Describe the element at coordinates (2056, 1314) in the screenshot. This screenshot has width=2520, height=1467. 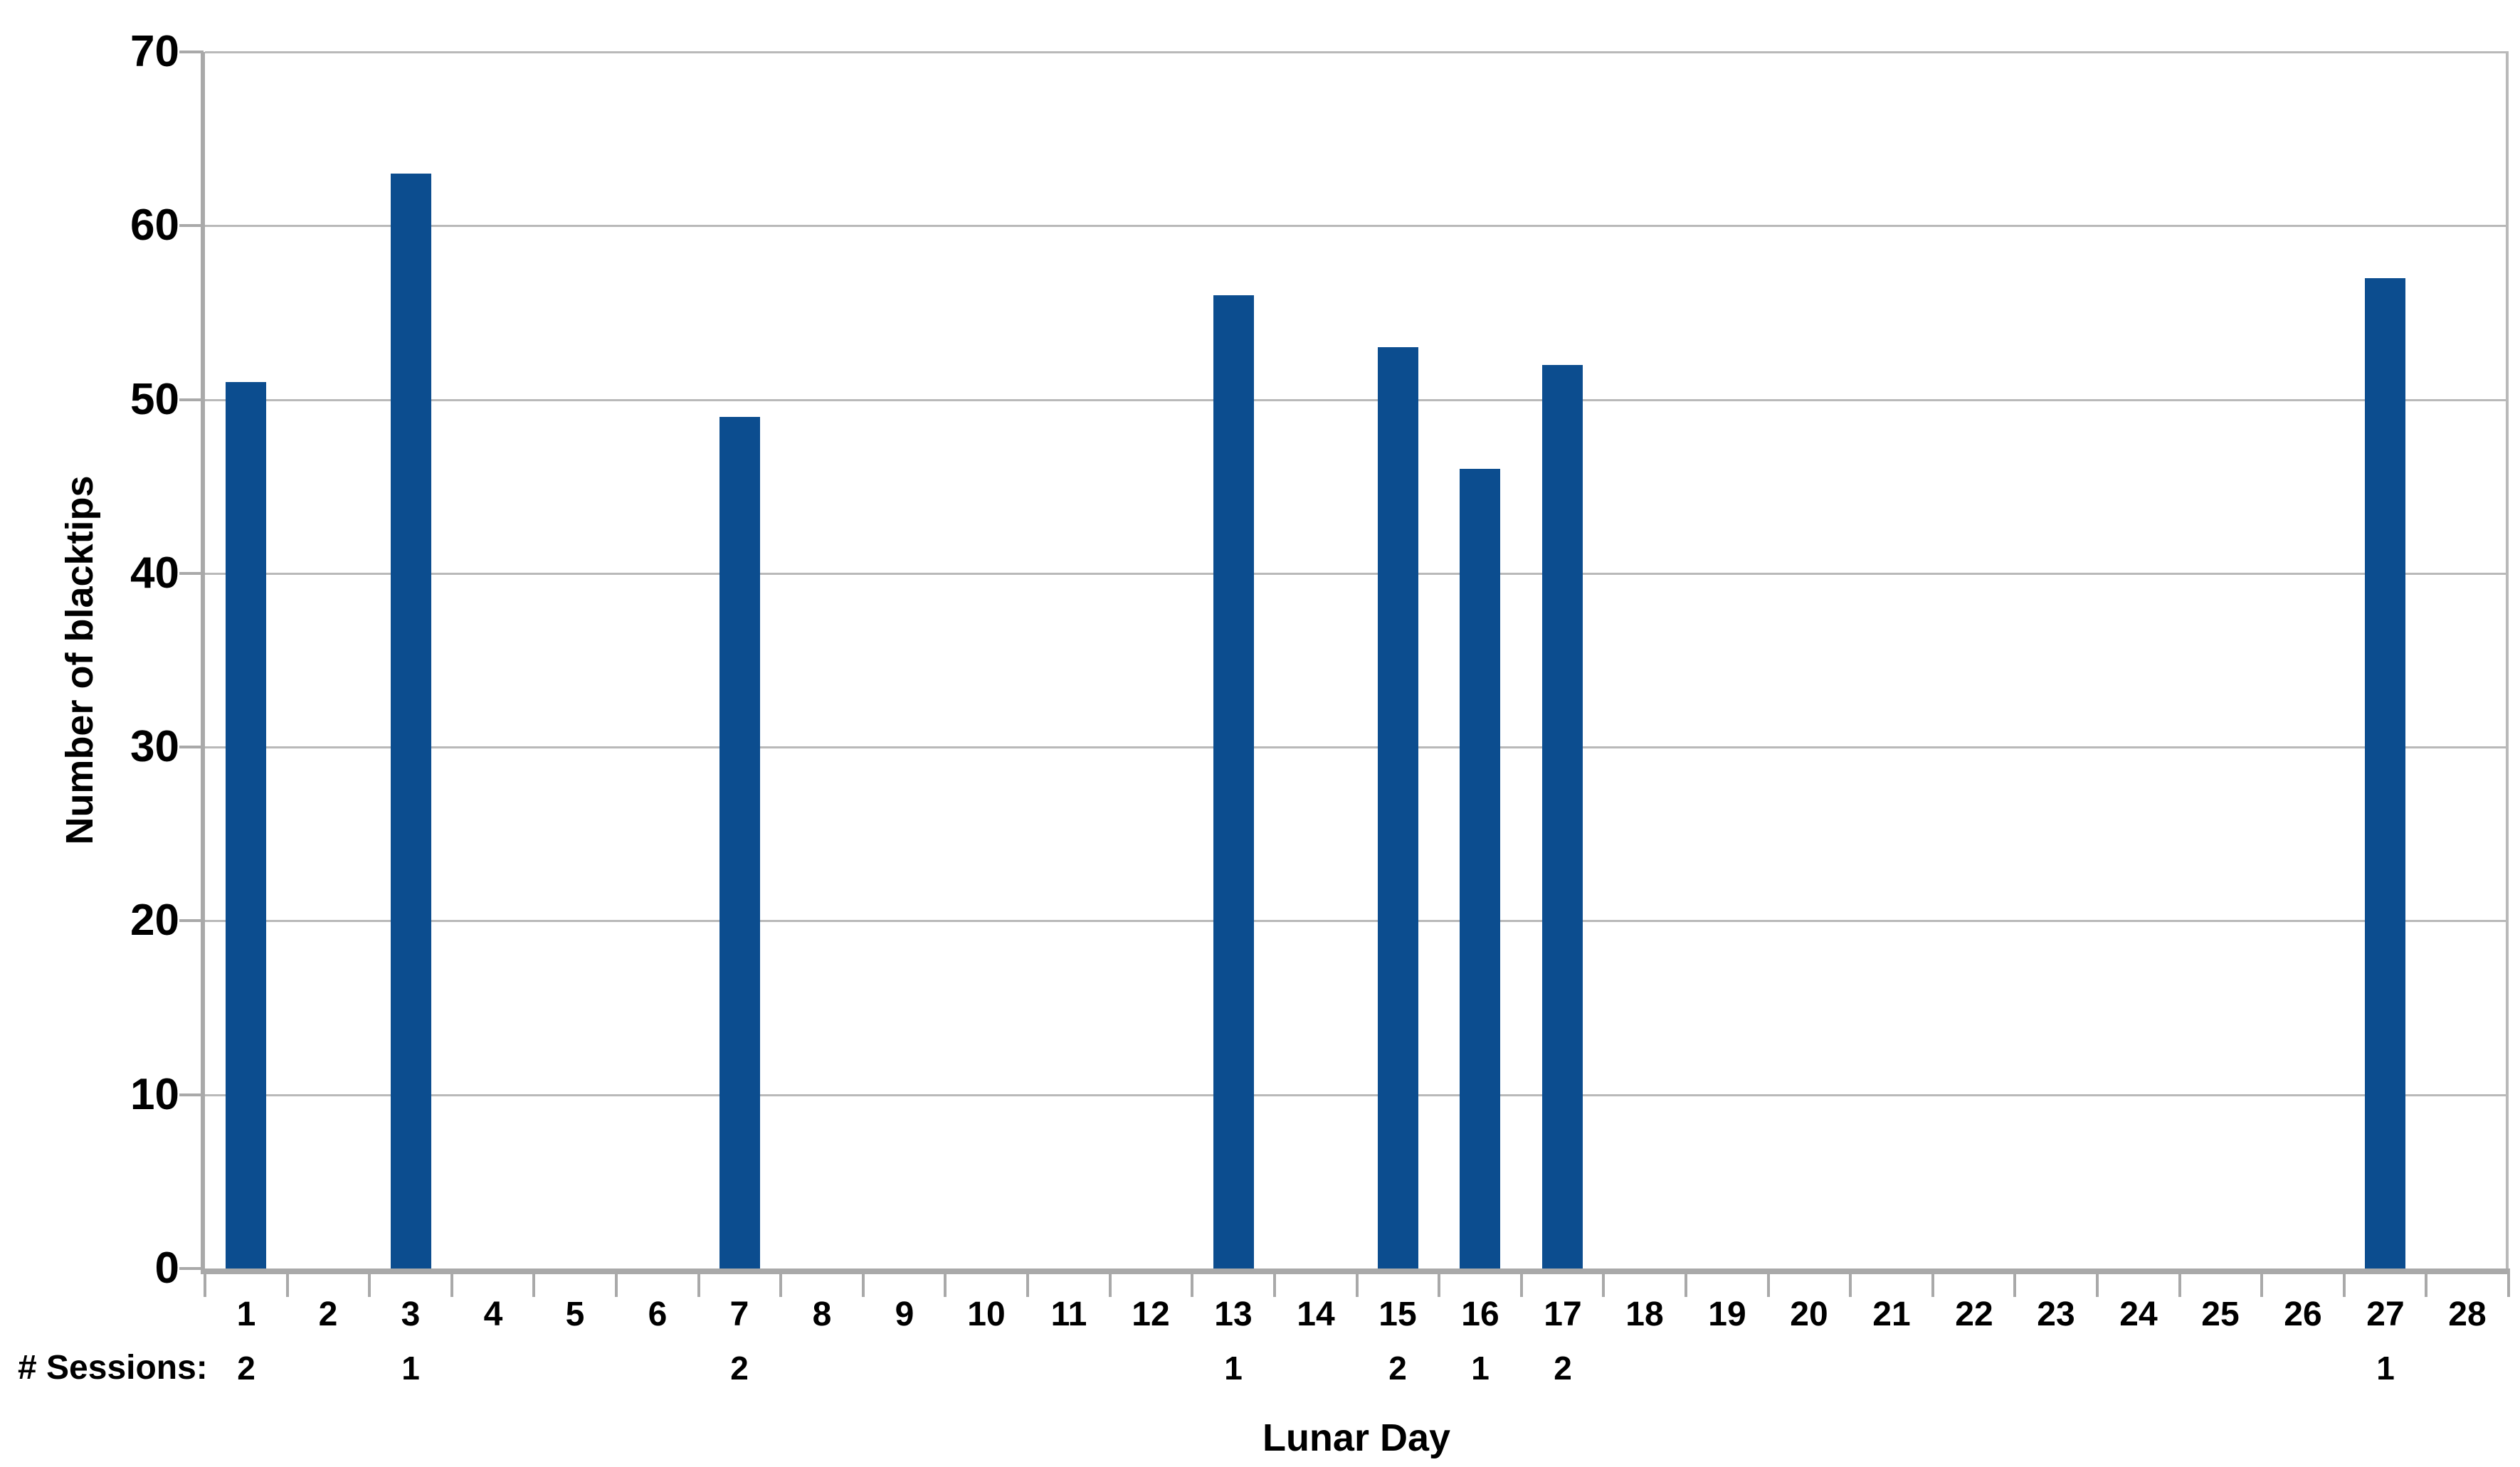
I see `x-tick-label-day-23: 23` at that location.